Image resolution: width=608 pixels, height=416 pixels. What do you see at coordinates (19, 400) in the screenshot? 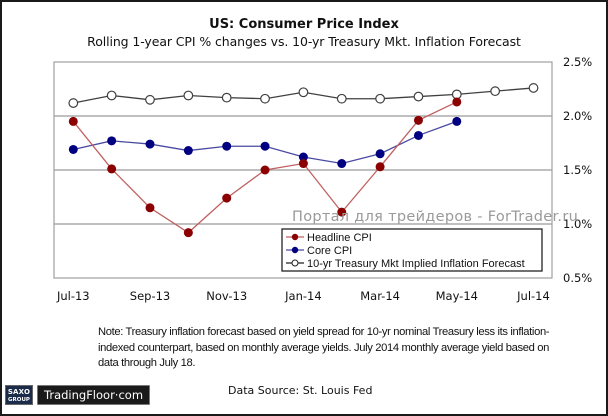
I see `group-text: GROUP` at bounding box center [19, 400].